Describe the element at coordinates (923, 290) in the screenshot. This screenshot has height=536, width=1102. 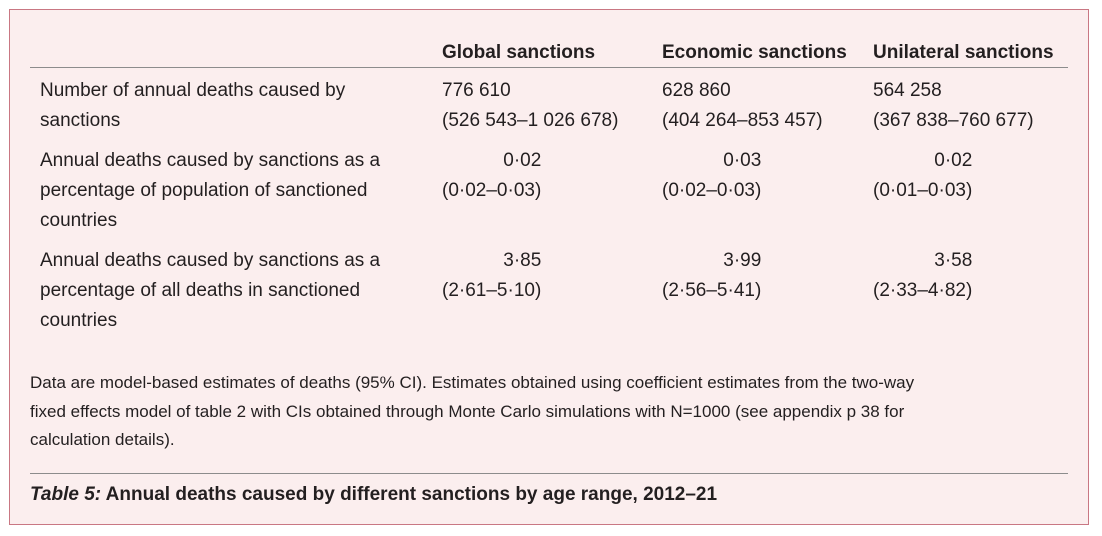
I see `confidence-interval: (2·33–4·82)` at that location.